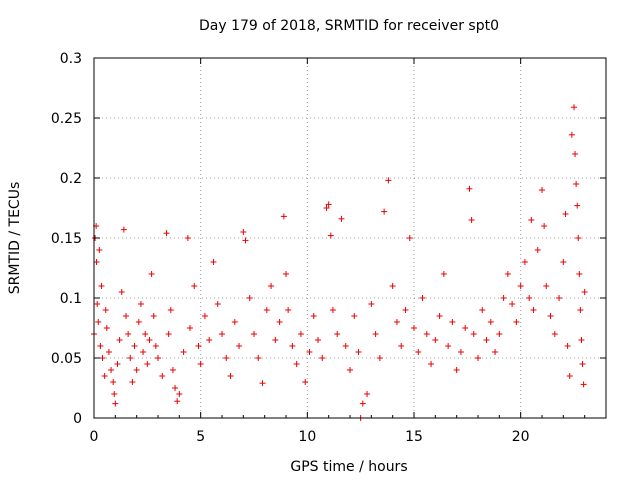  Describe the element at coordinates (71, 299) in the screenshot. I see `y-tick-label: 0.1` at that location.